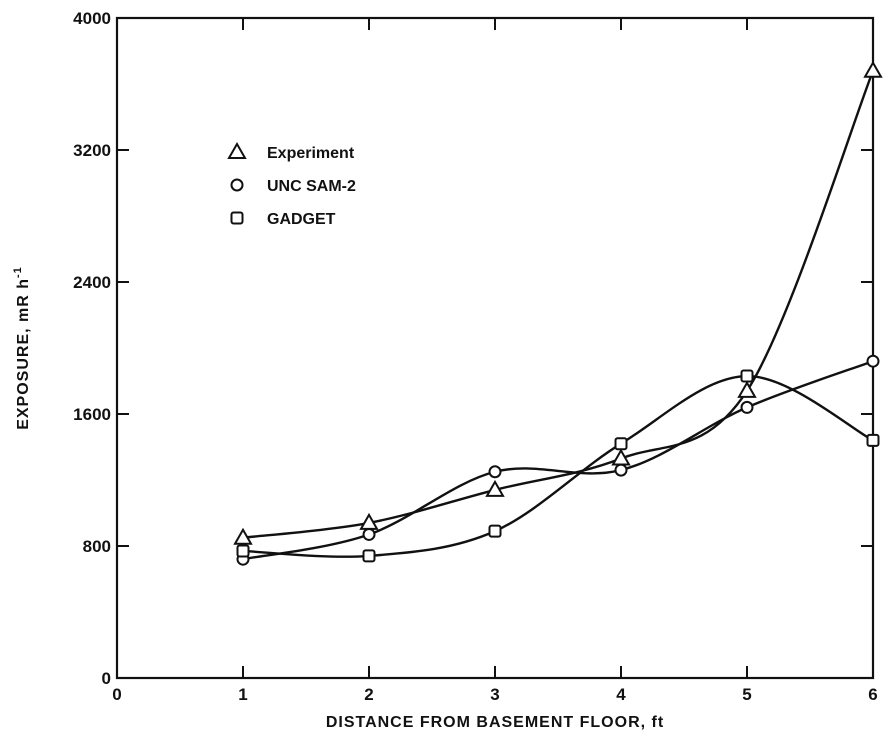 The height and width of the screenshot is (745, 886). What do you see at coordinates (746, 694) in the screenshot?
I see `x-tick-label: 5` at bounding box center [746, 694].